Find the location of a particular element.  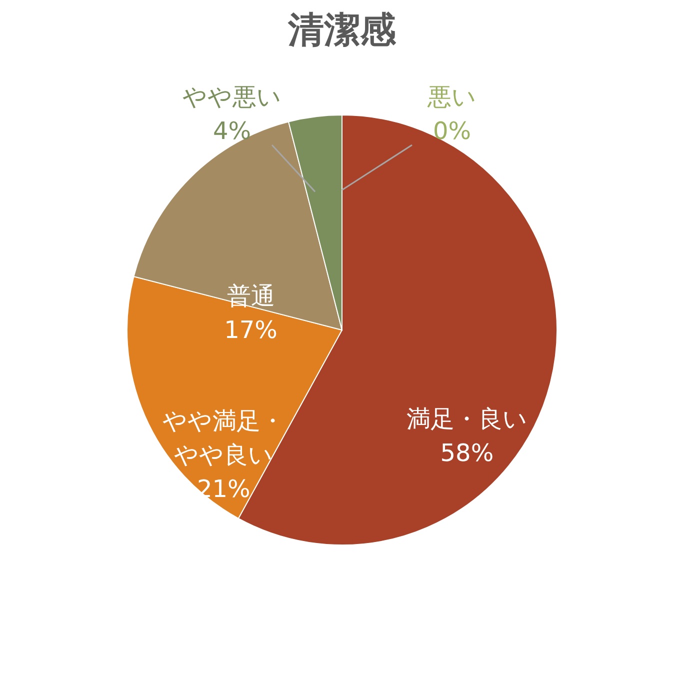

data-label: 58% is located at coordinates (467, 453).